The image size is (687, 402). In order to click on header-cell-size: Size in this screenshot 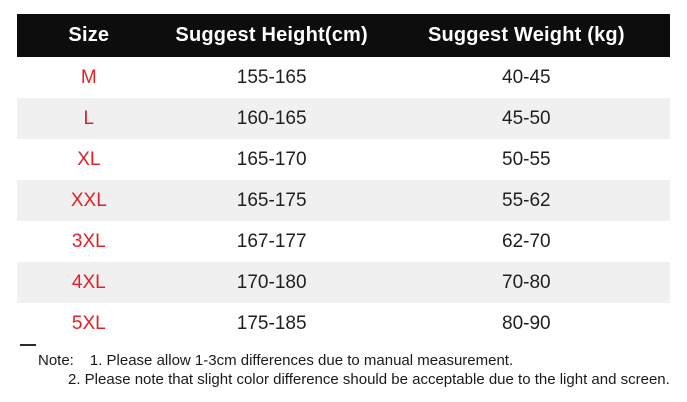, I will do `click(89, 35)`.